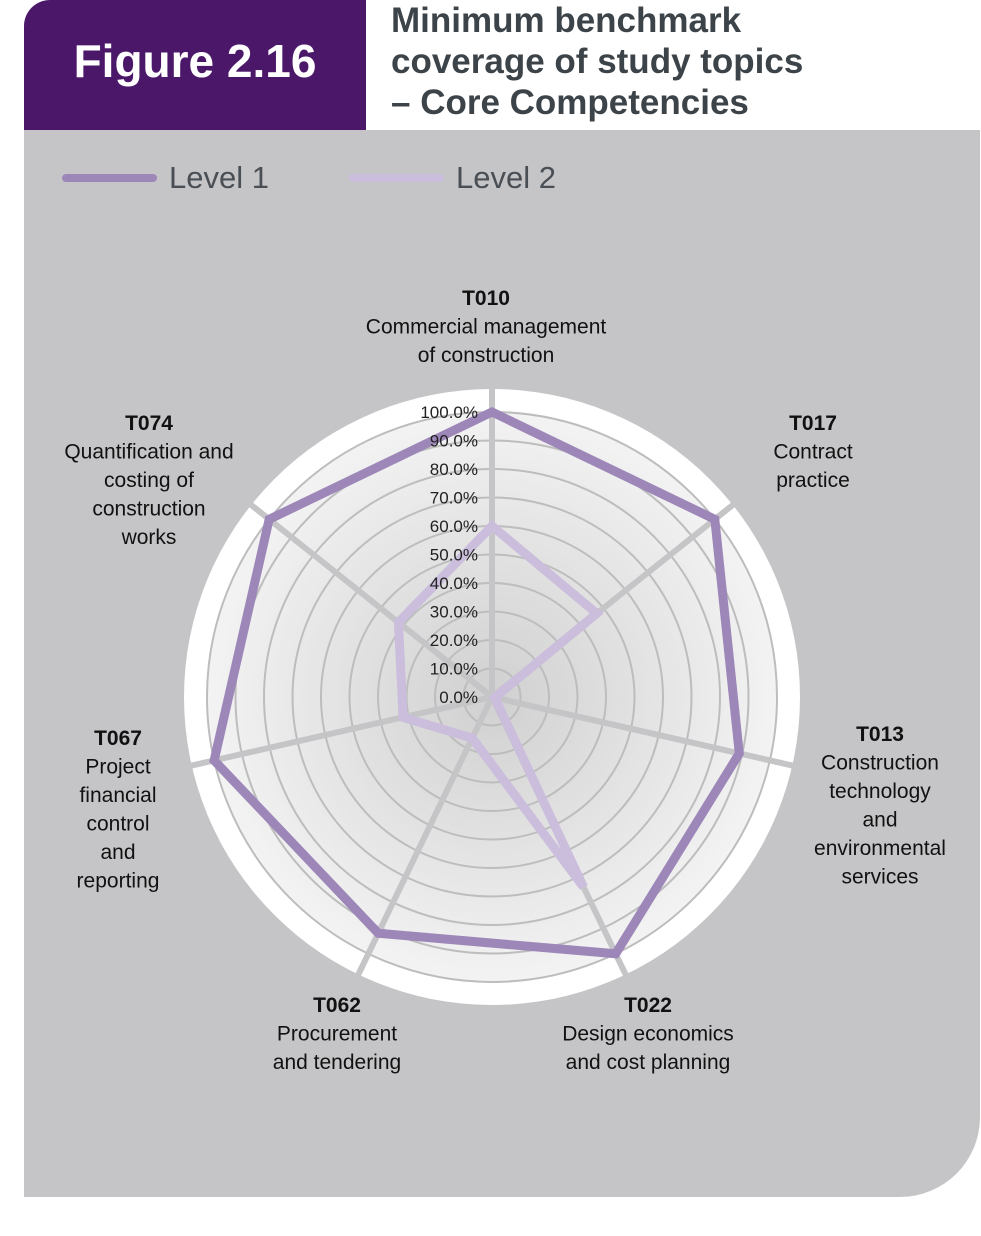  Describe the element at coordinates (148, 452) in the screenshot. I see `topic-name: Quantification and` at that location.